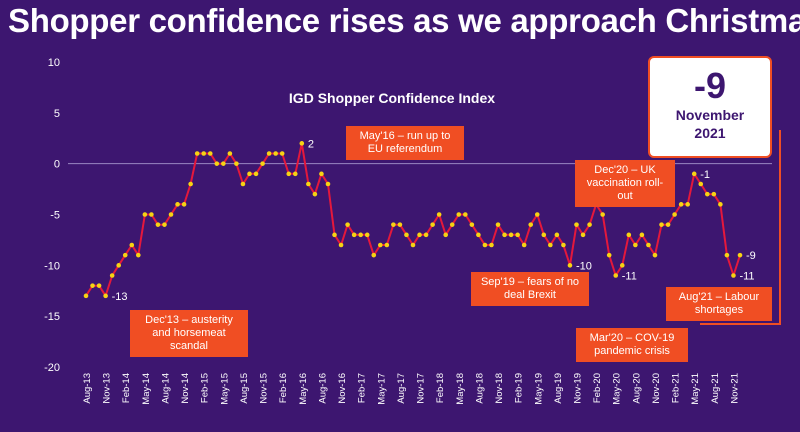 The width and height of the screenshot is (800, 432). Describe the element at coordinates (632, 345) in the screenshot. I see `annotation-mar20: Mar'20 – COV-19 pandemic crisis` at that location.